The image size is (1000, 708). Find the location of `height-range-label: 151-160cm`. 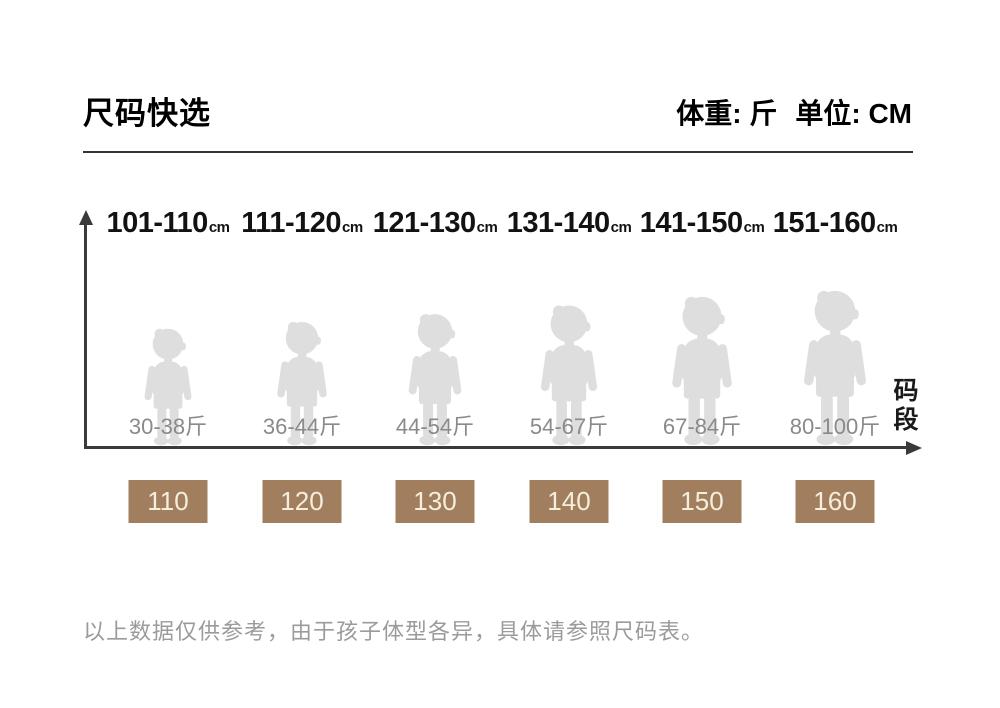

height-range-label: 151-160cm is located at coordinates (835, 223).